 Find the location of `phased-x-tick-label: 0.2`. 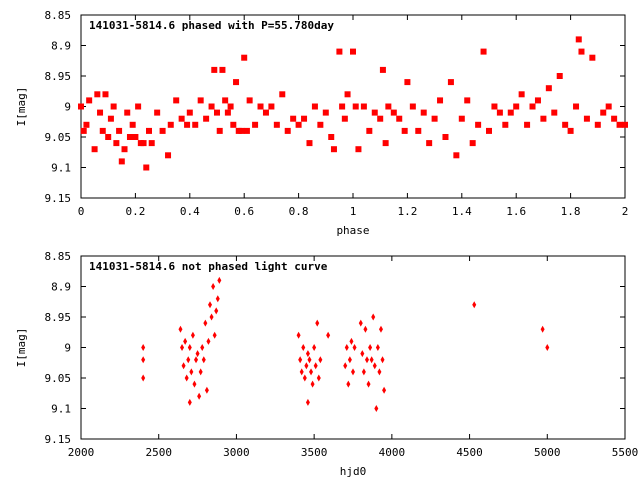

phased-x-tick-label: 0.2 is located at coordinates (135, 211).